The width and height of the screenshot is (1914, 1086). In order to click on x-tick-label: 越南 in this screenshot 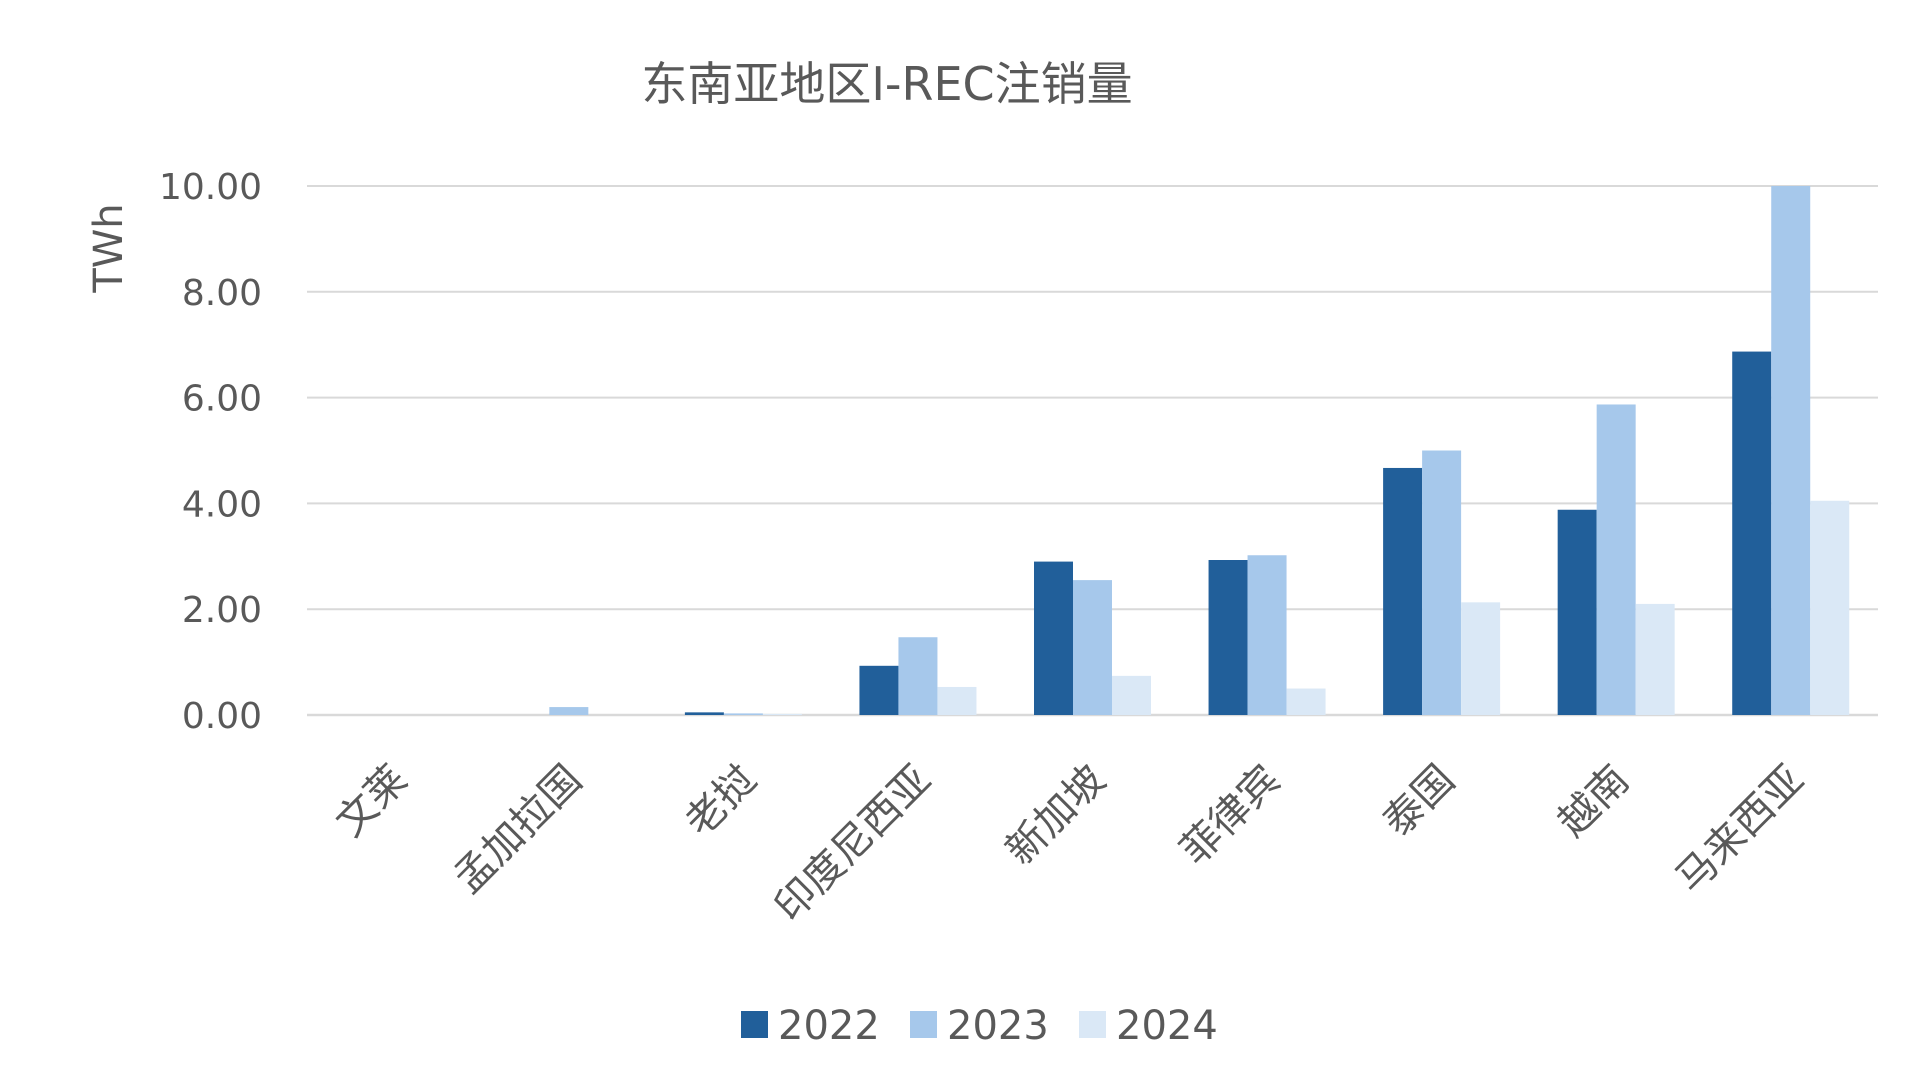, I will do `click(1593, 801)`.